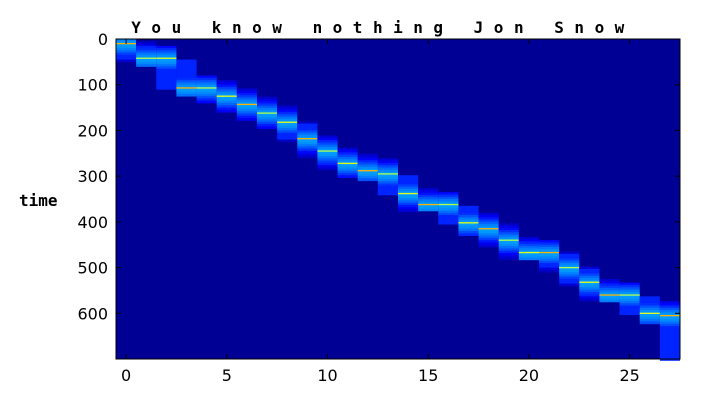 The width and height of the screenshot is (709, 400). Describe the element at coordinates (257, 27) in the screenshot. I see `top-char-label: o` at that location.